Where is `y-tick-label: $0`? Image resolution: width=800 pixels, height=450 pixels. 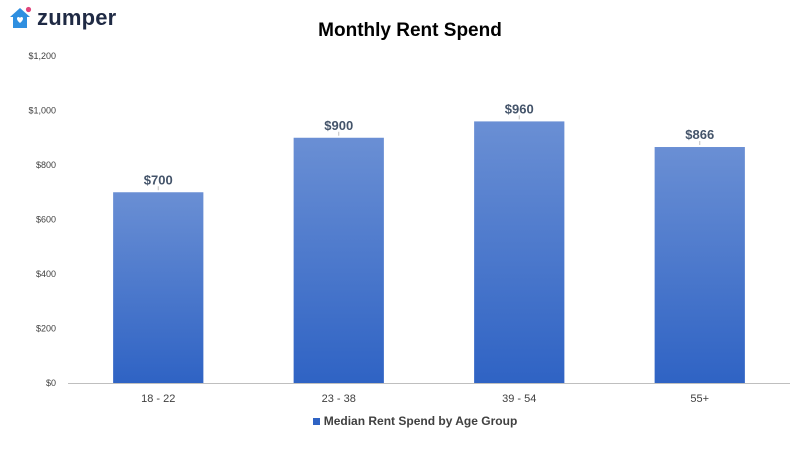
y-tick-label: $0 is located at coordinates (51, 383).